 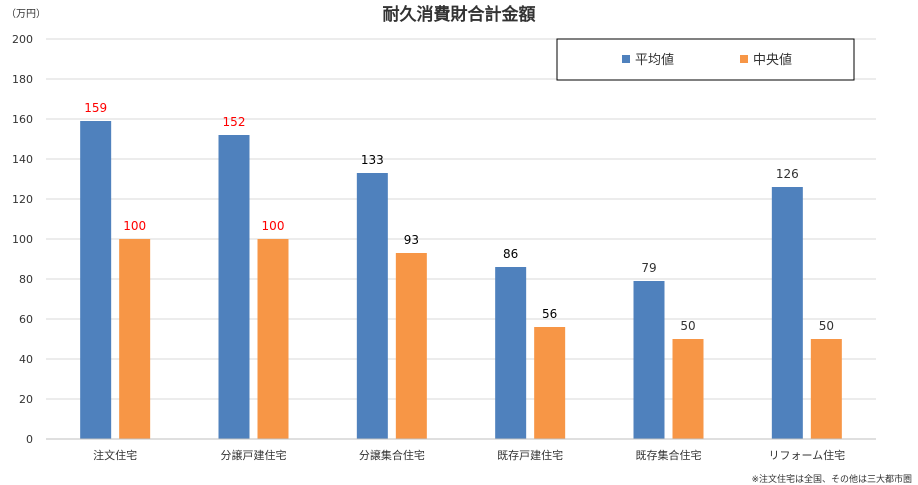 I want to click on data-label: 79, so click(x=648, y=268).